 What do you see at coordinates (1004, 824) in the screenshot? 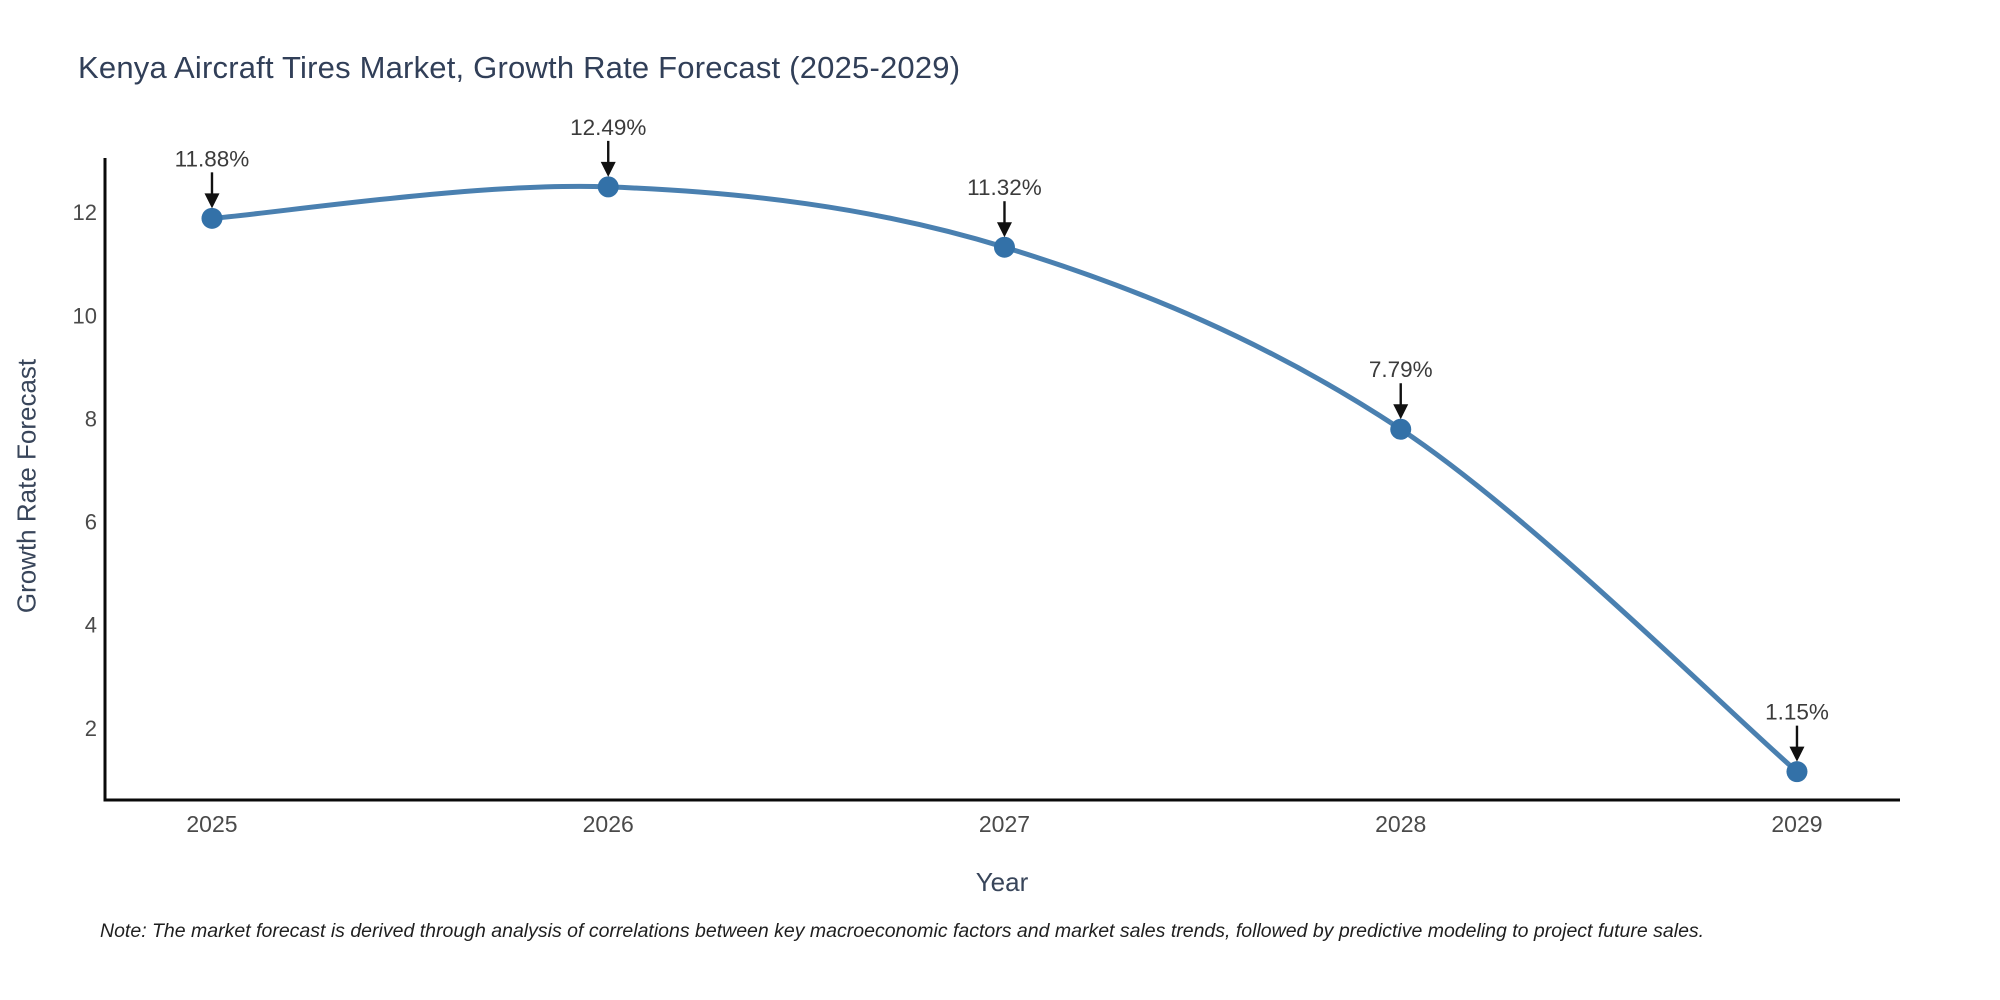
I see `x-tick-label: 2027` at bounding box center [1004, 824].